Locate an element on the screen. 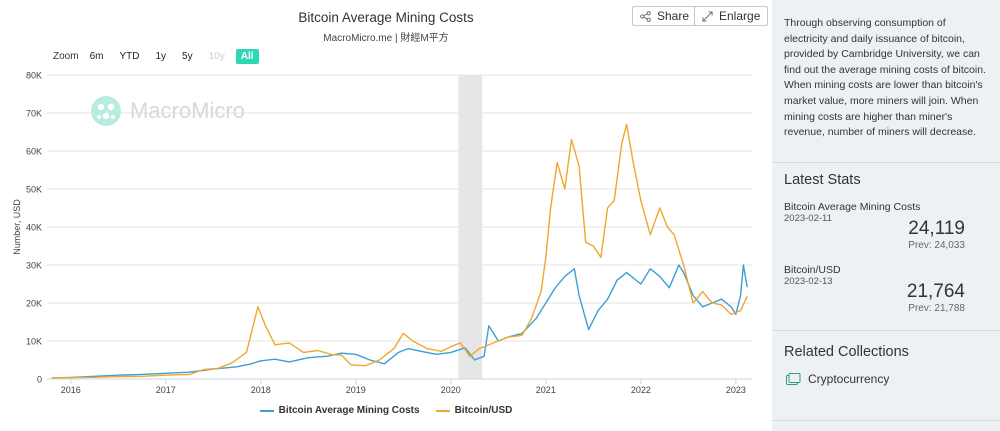 This screenshot has height=431, width=1000. watermark: MacroMicro is located at coordinates (167, 111).